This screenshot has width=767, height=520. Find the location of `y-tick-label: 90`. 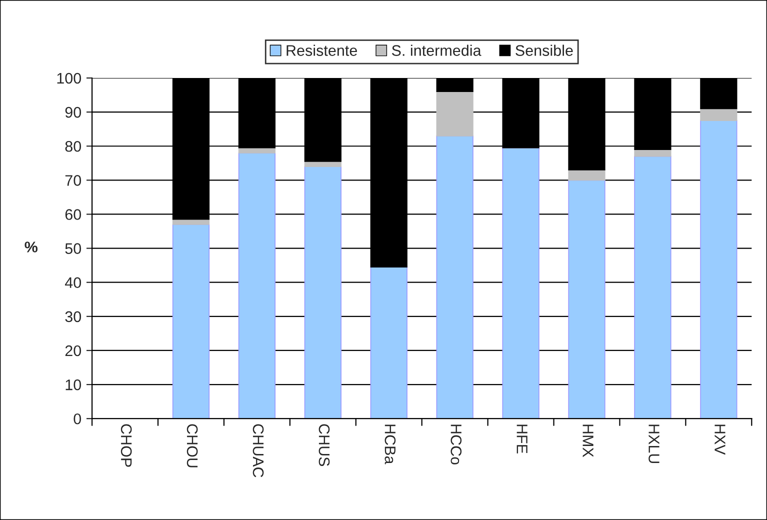

y-tick-label: 90 is located at coordinates (73, 112).